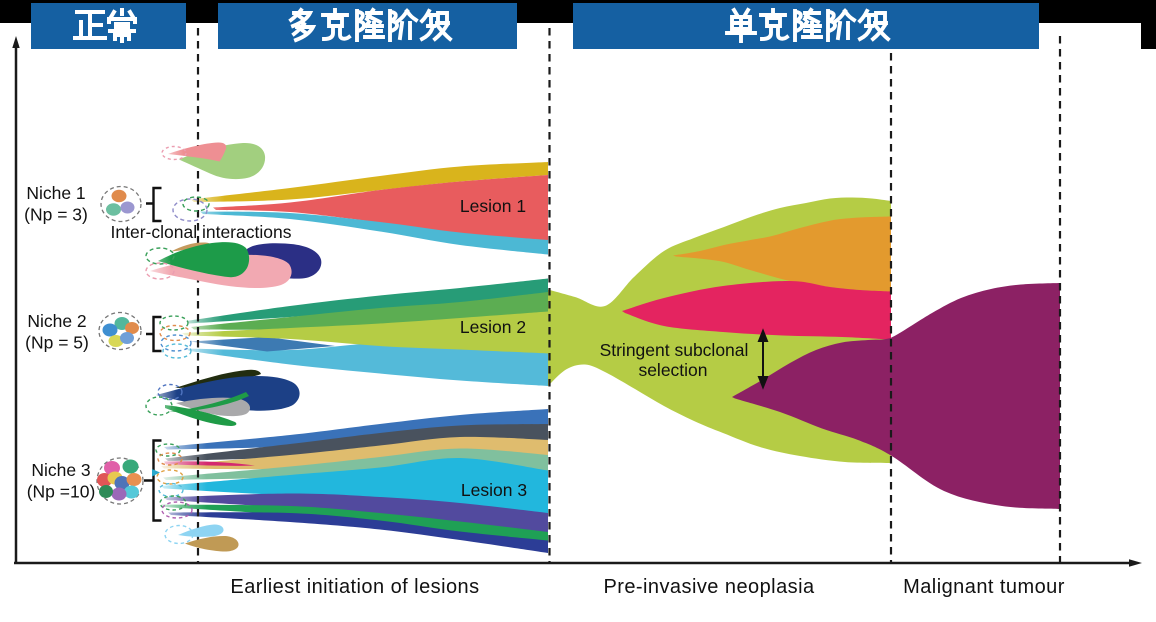  I want to click on svg-text: (Np = 5), so click(57, 343).